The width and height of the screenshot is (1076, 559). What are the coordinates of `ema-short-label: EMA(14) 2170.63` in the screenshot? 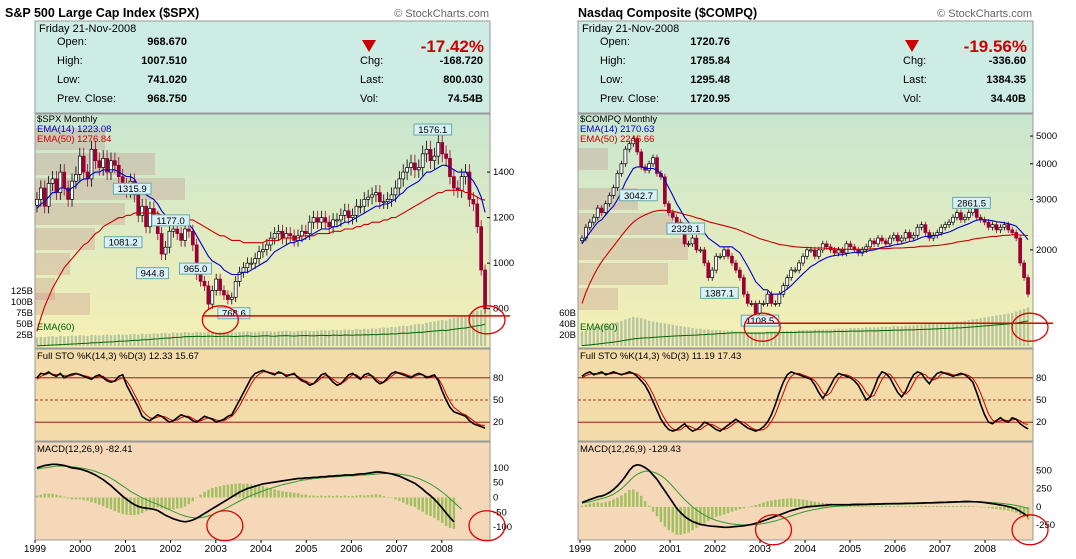 It's located at (617, 129).